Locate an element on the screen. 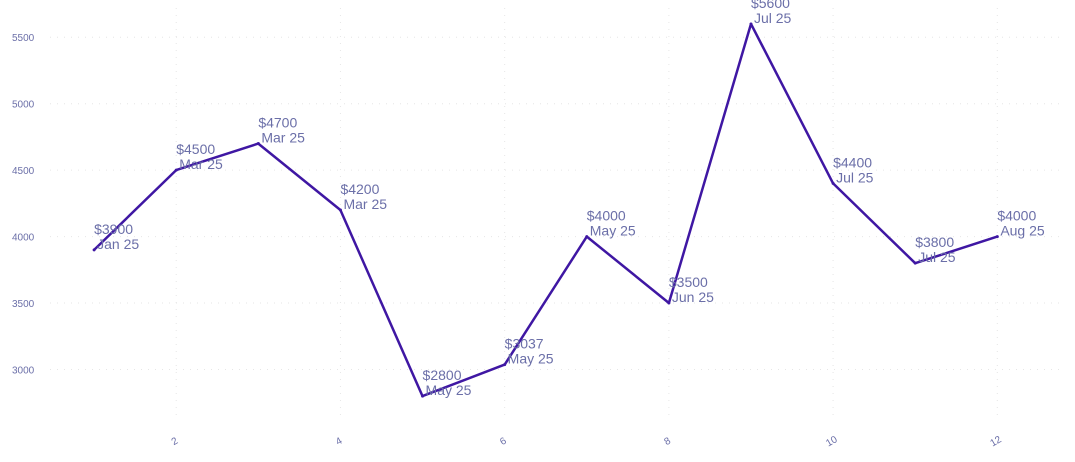 Image resolution: width=1075 pixels, height=462 pixels. data-label-date-3: Mar 25 is located at coordinates (283, 138).